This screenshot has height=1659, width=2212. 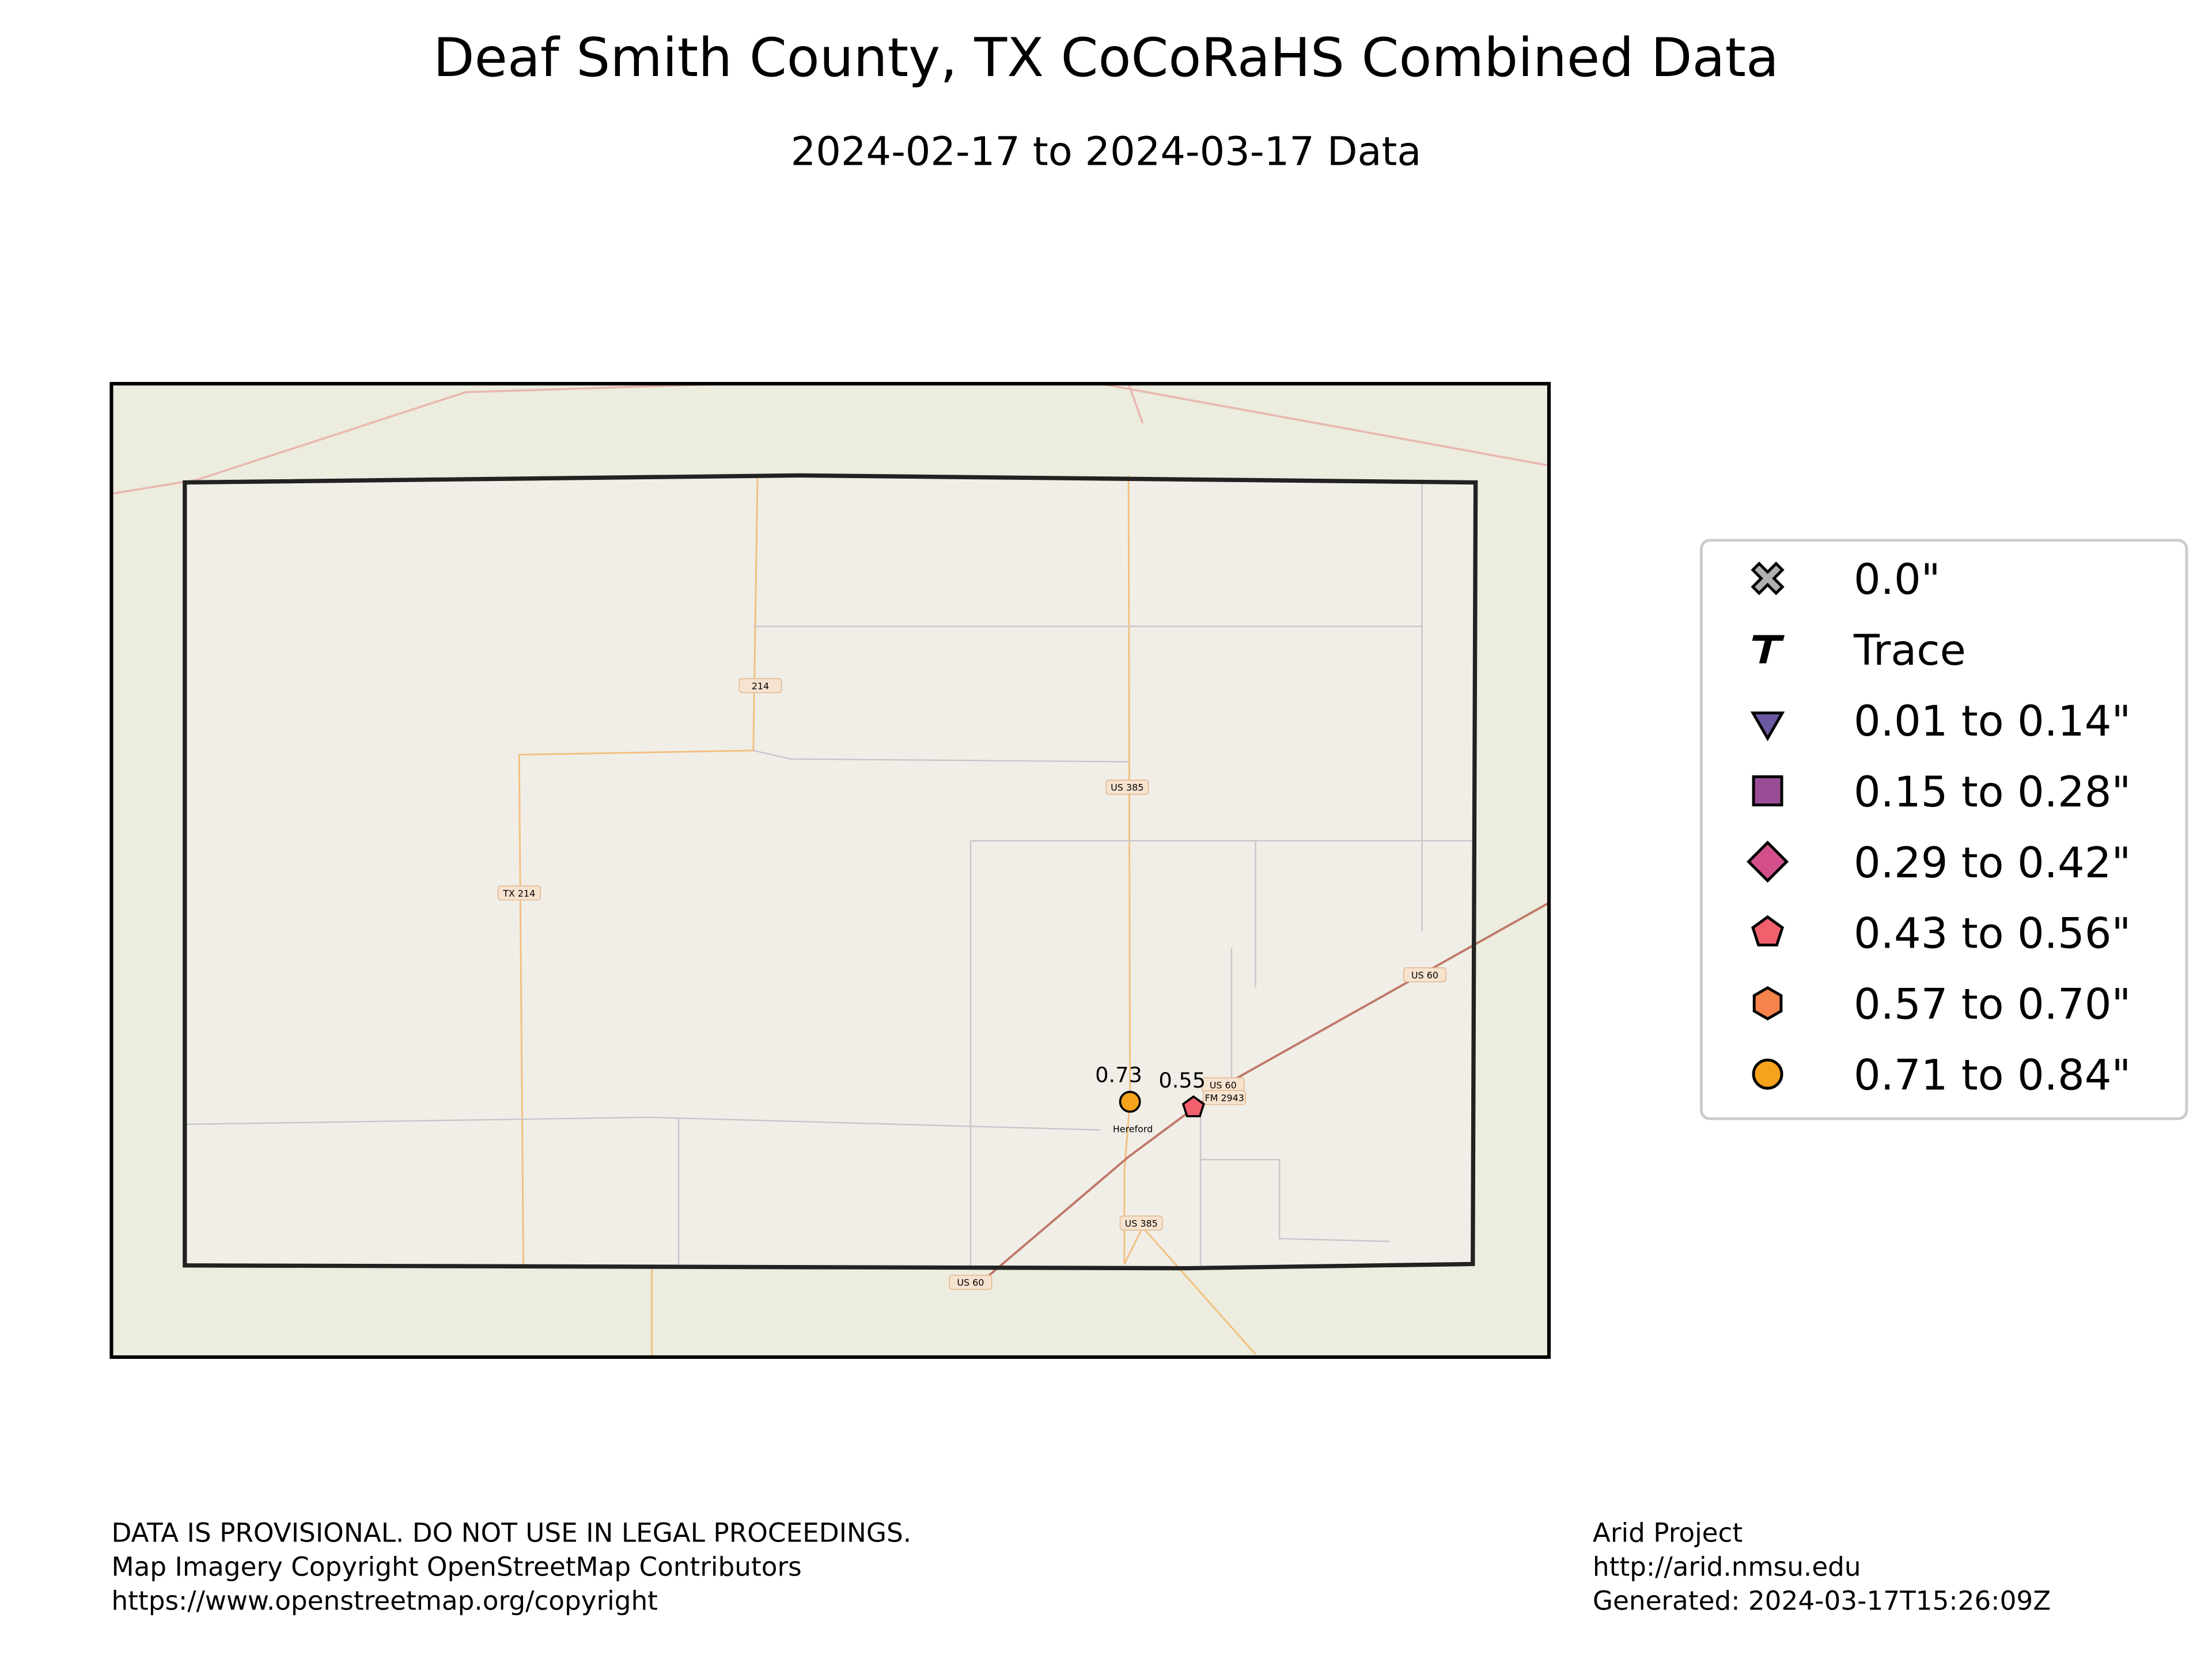 I want to click on subtitle: 2024-02-17 to 2024-03-17 Data, so click(x=1106, y=152).